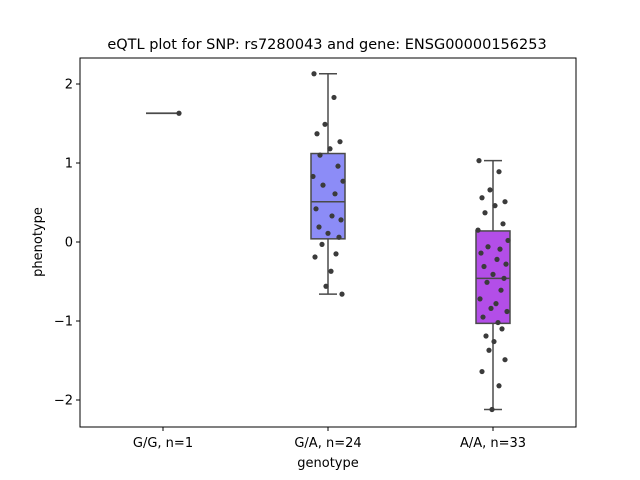 This screenshot has height=480, width=640. What do you see at coordinates (69, 164) in the screenshot?
I see `y-tick-label: 1` at bounding box center [69, 164].